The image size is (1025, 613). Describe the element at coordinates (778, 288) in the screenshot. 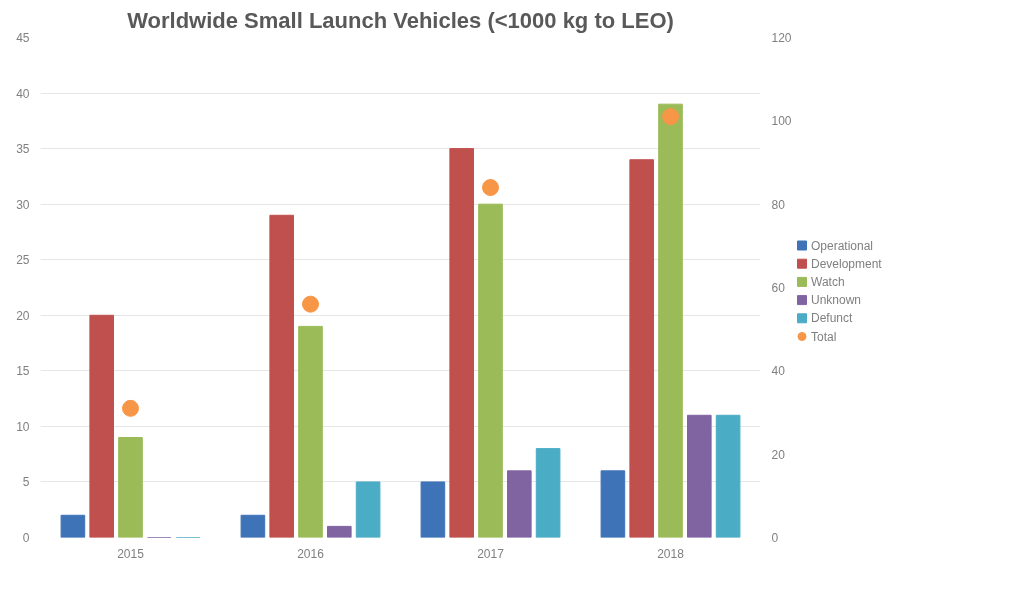

I see `y2-tick-label: 60` at that location.